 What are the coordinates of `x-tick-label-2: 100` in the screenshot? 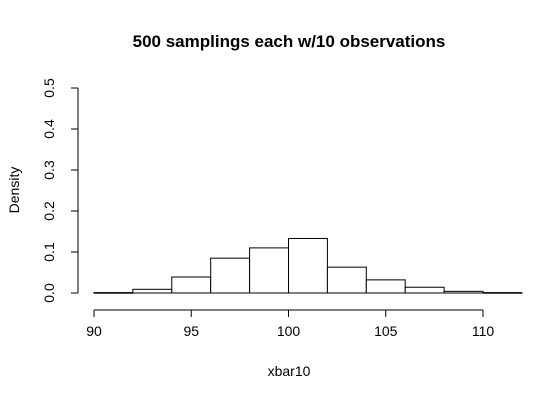 It's located at (289, 331).